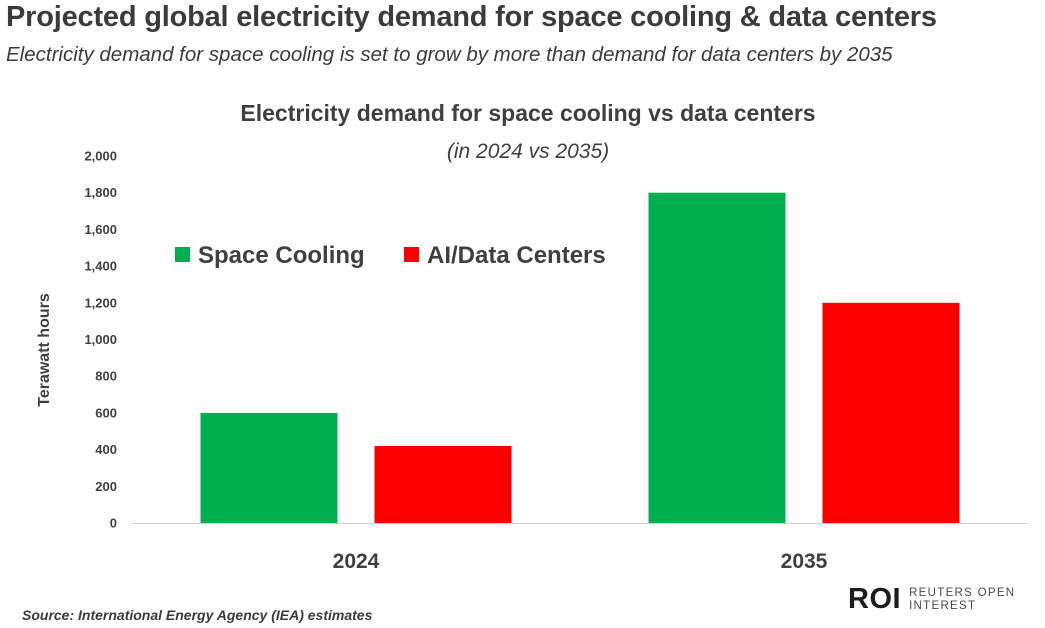 Image resolution: width=1045 pixels, height=628 pixels. I want to click on chart-subtitle: (in 2024 vs 2035), so click(528, 151).